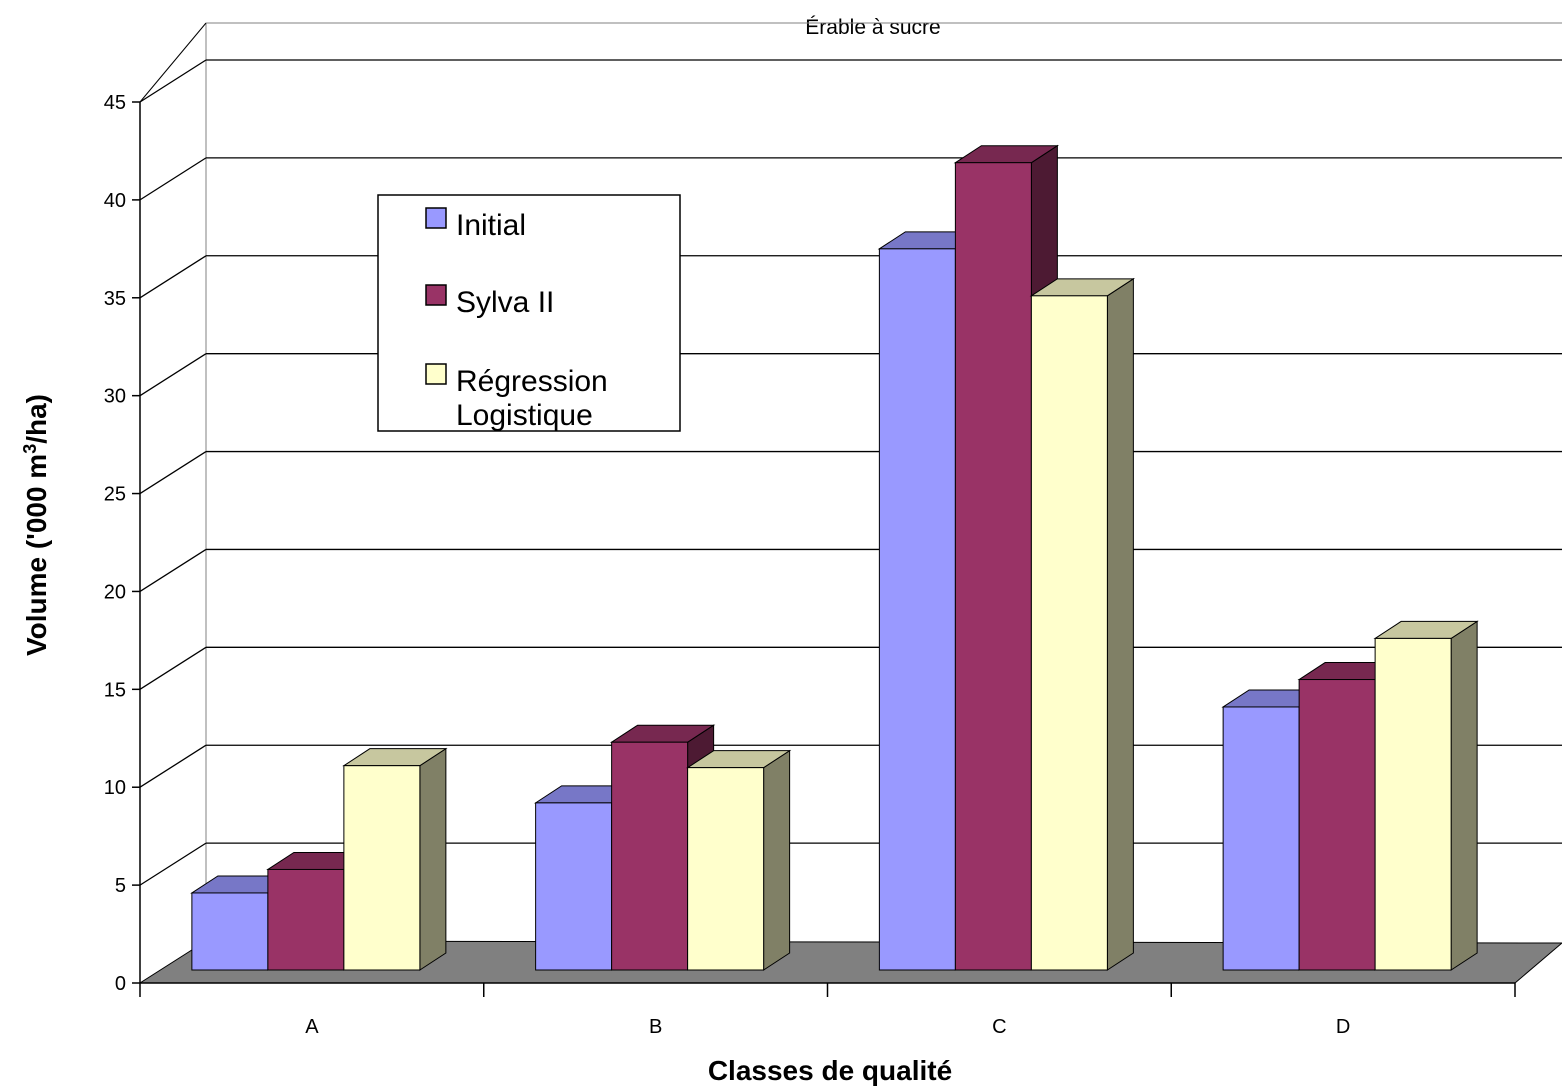 The width and height of the screenshot is (1562, 1088). I want to click on y-tick-label: 35, so click(115, 299).